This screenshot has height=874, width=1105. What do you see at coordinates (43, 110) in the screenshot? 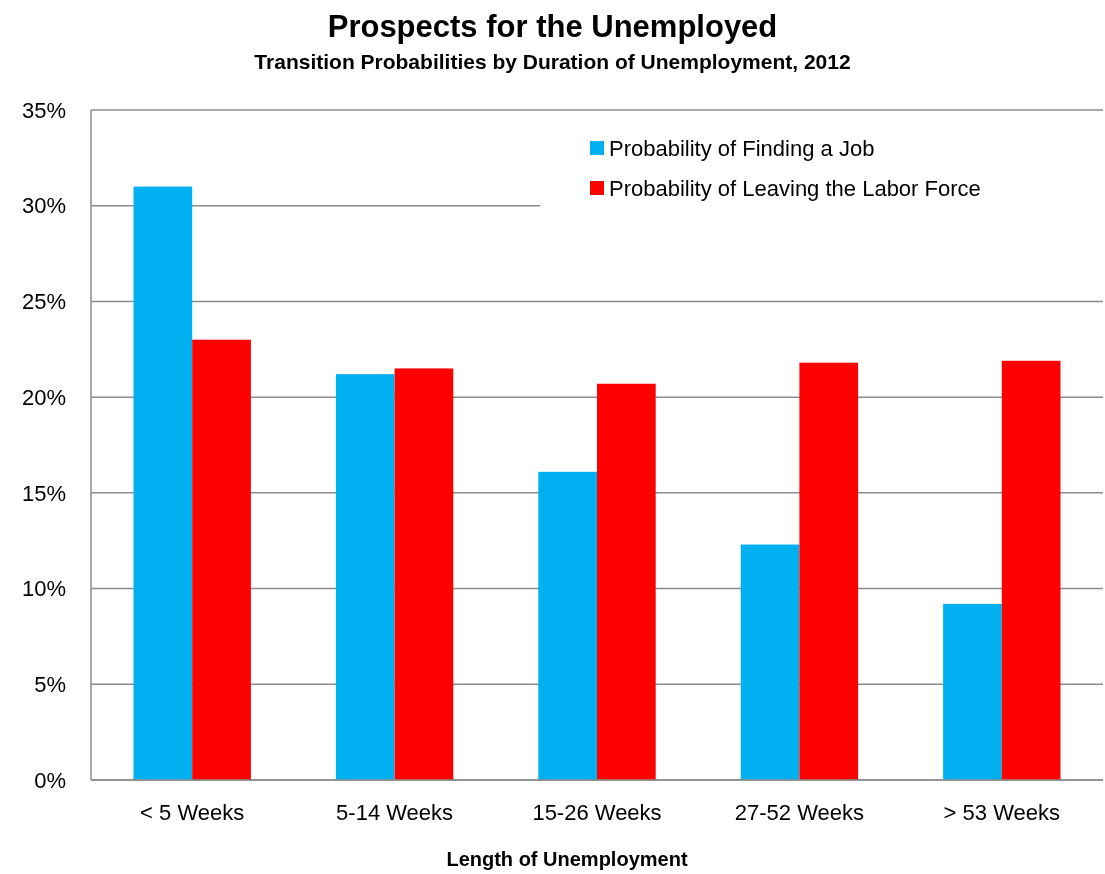
I see `y-tick-label: 35%` at bounding box center [43, 110].